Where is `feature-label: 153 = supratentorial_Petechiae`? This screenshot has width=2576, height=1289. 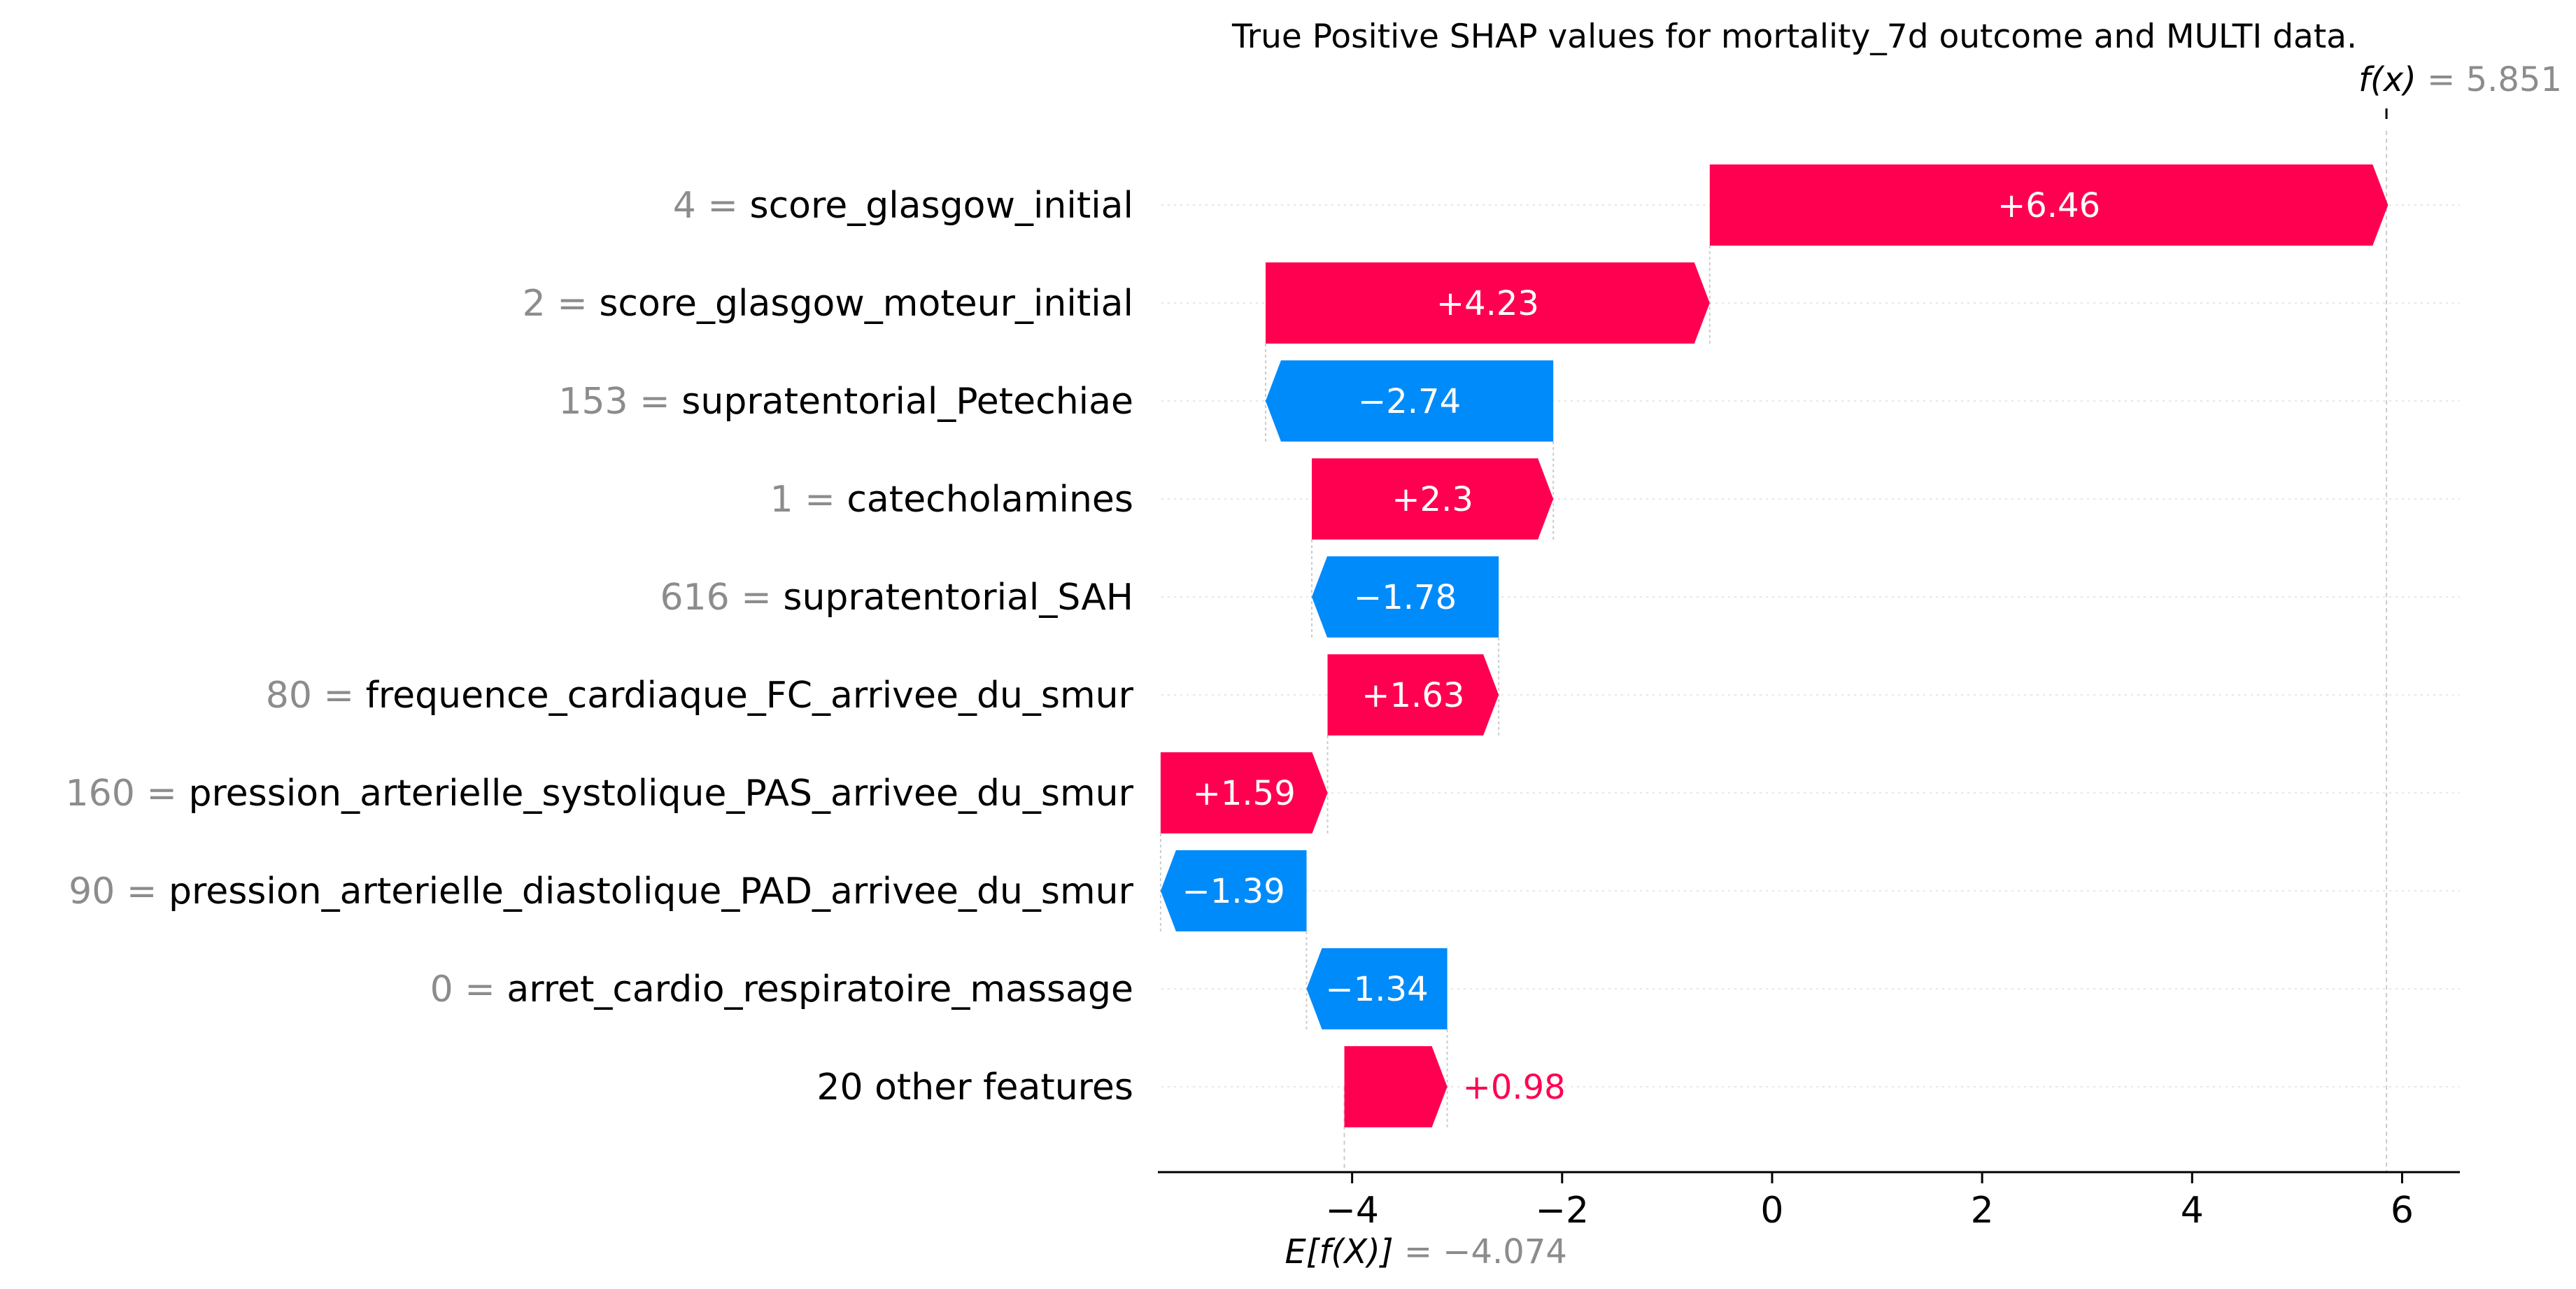
feature-label: 153 = supratentorial_Petechiae is located at coordinates (845, 402).